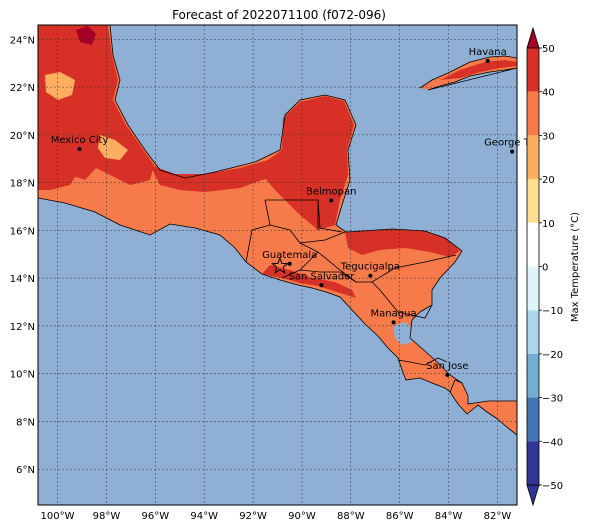 The image size is (592, 529). What do you see at coordinates (478, 70) in the screenshot?
I see `hot-zone-cuba` at bounding box center [478, 70].